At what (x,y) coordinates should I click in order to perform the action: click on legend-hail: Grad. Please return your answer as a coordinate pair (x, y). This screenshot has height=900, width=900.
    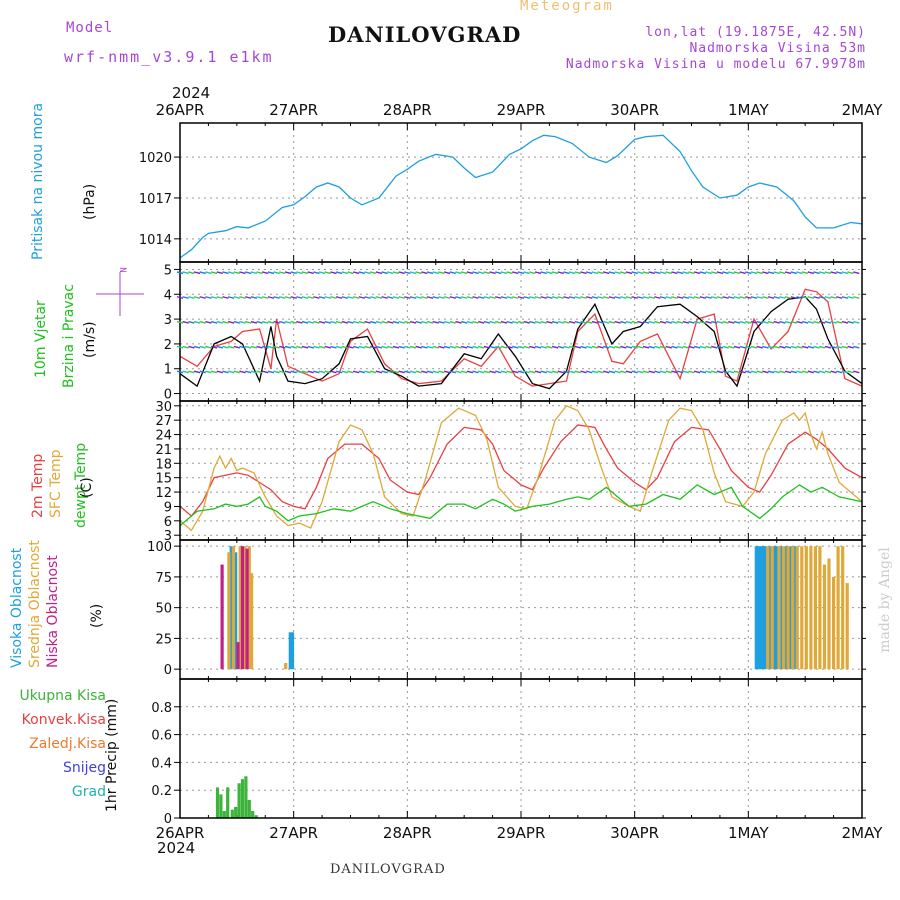
    Looking at the image, I should click on (88, 792).